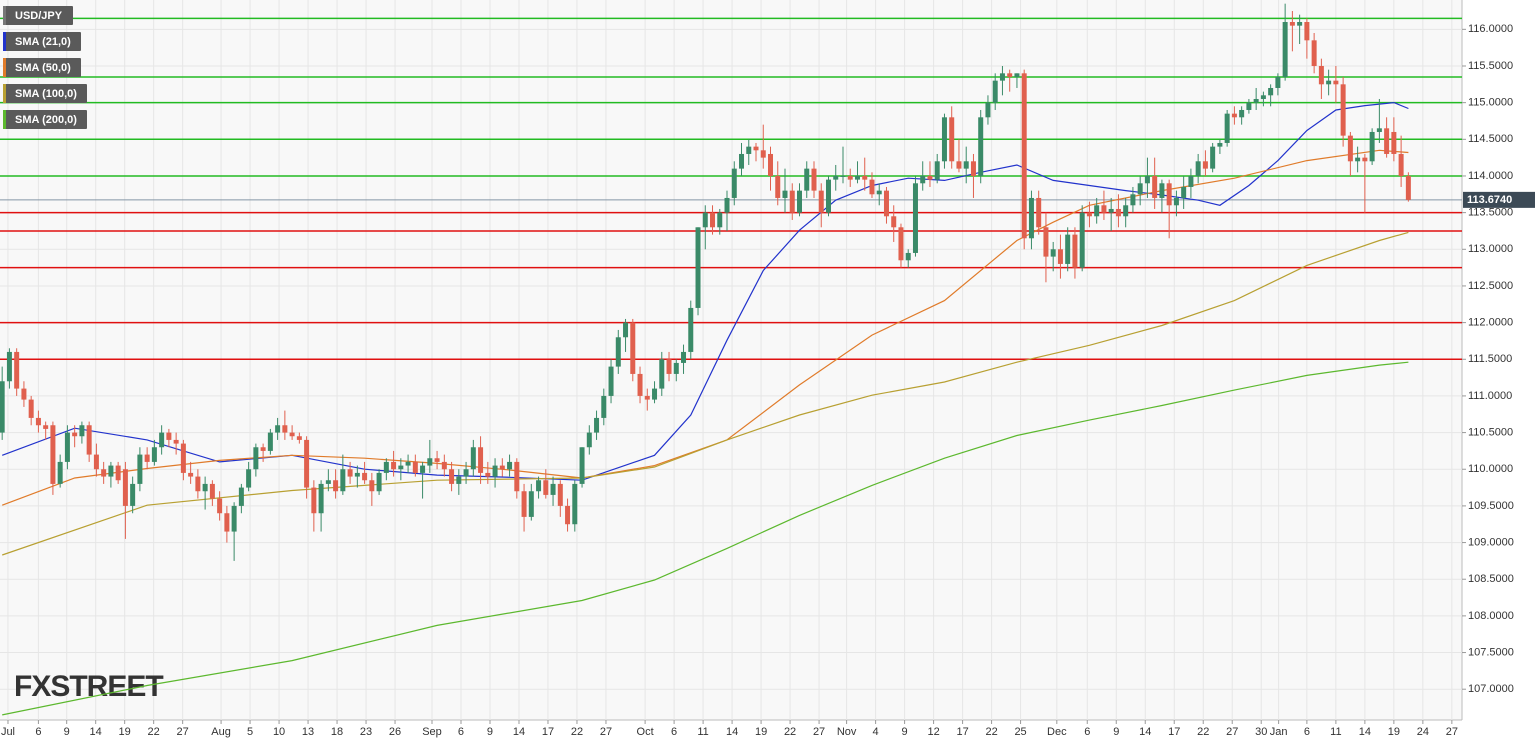 Image resolution: width=1536 pixels, height=745 pixels. What do you see at coordinates (1490, 29) in the screenshot?
I see `y-tick-label: 116.0000` at bounding box center [1490, 29].